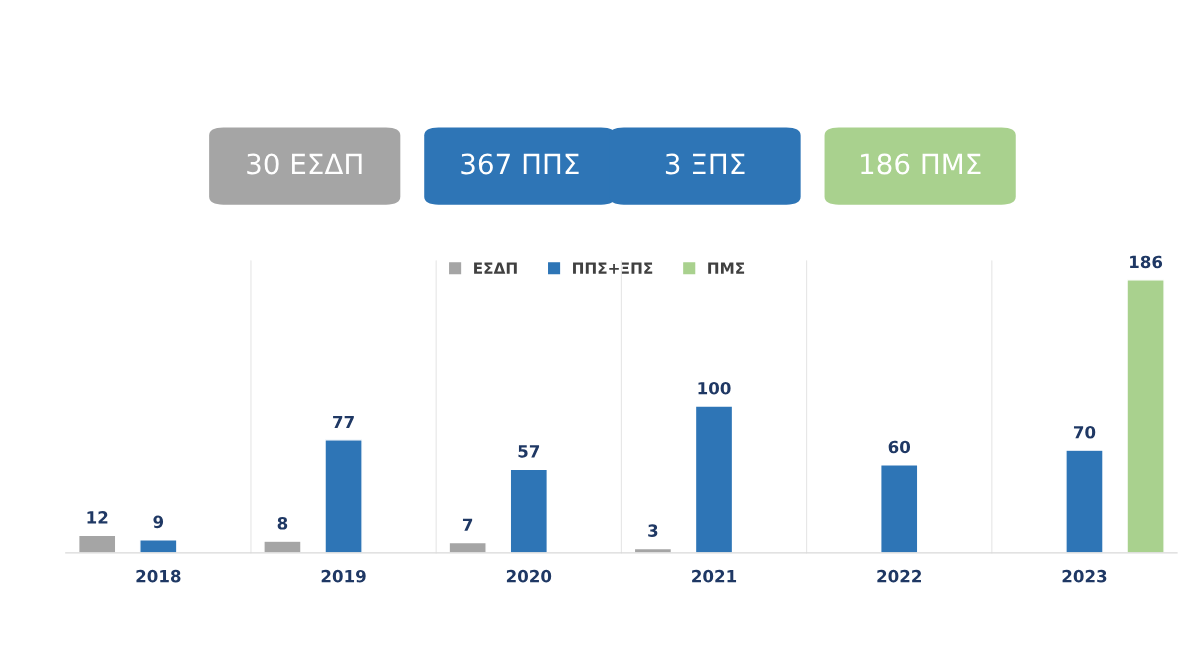 This screenshot has height=671, width=1195. I want to click on data-label: 3, so click(653, 530).